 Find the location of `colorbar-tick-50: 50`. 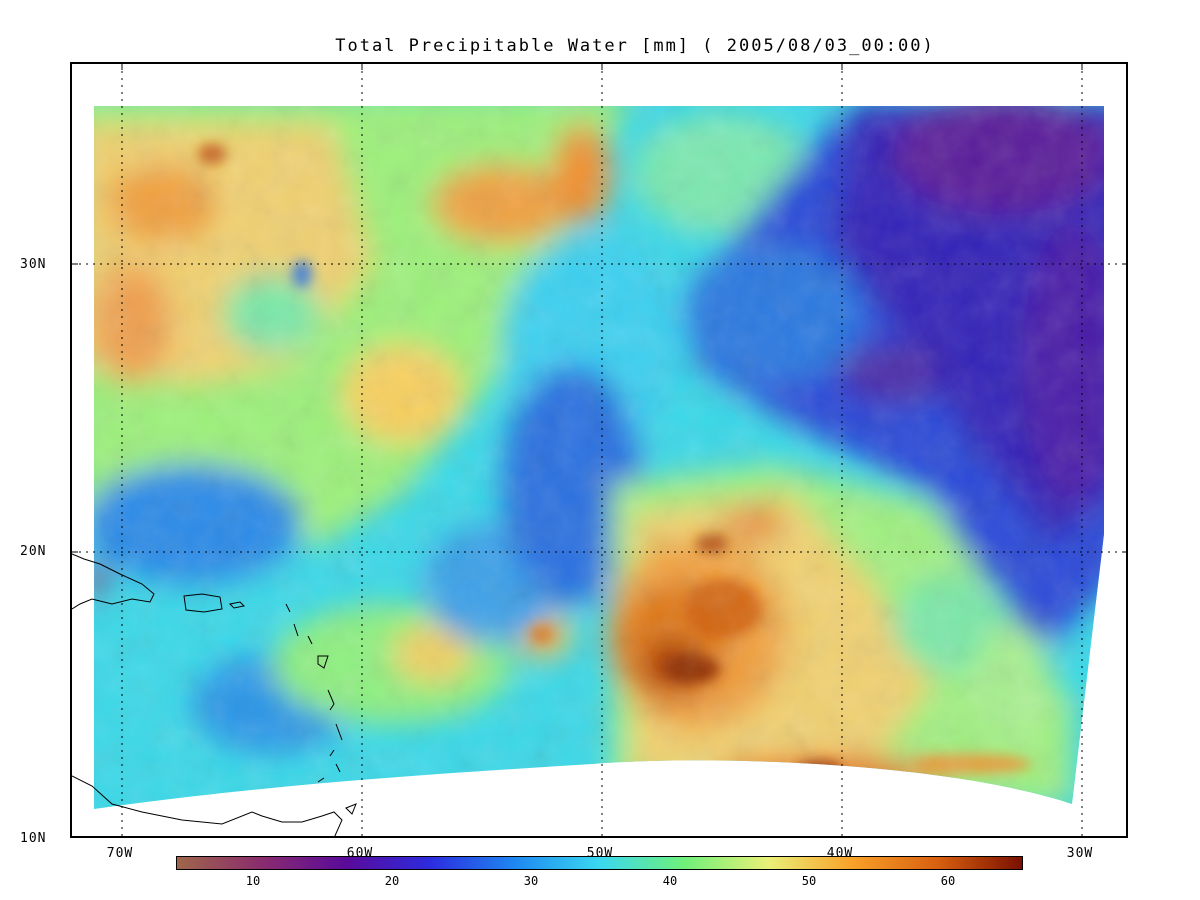

colorbar-tick-50: 50 is located at coordinates (809, 881).